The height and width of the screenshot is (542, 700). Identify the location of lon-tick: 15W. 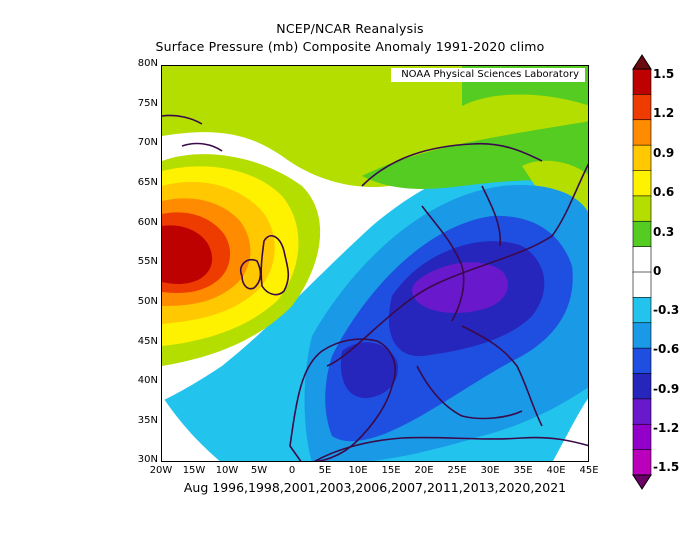
(194, 470).